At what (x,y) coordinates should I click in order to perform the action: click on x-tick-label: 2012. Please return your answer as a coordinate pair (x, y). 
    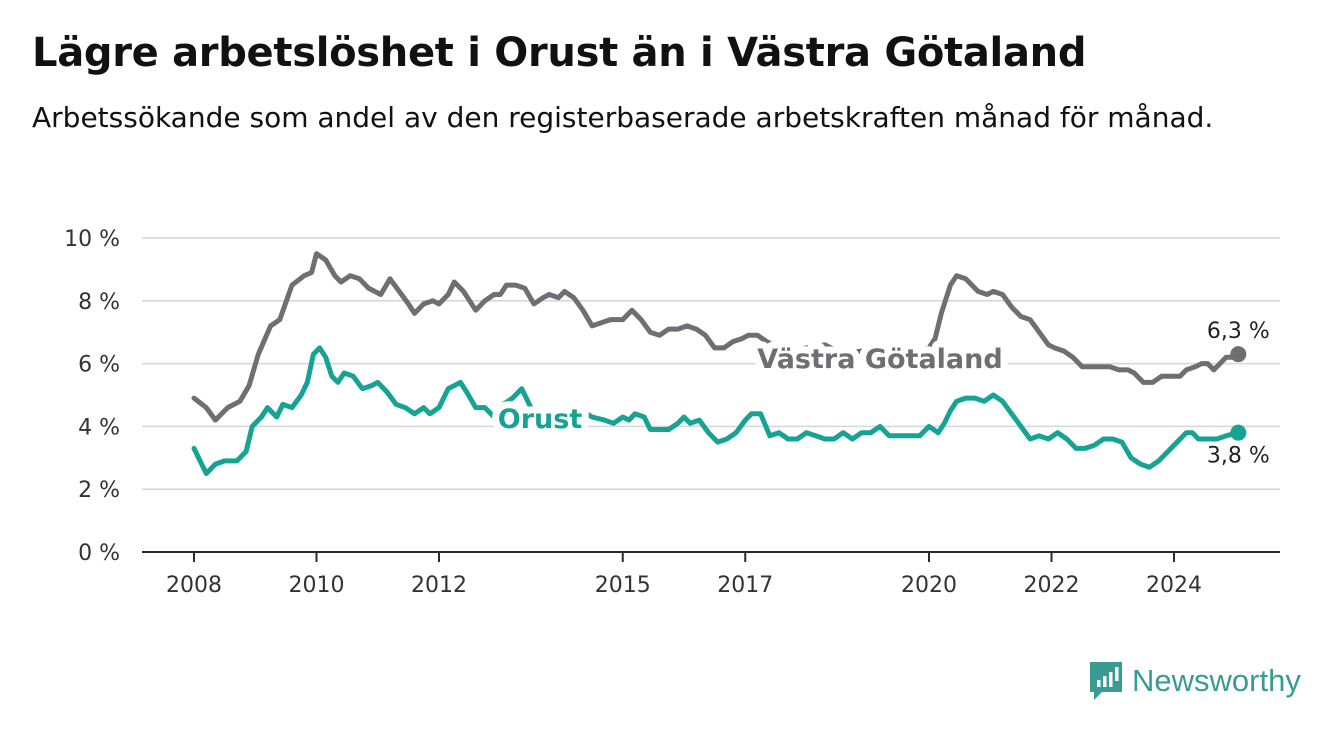
    Looking at the image, I should click on (439, 585).